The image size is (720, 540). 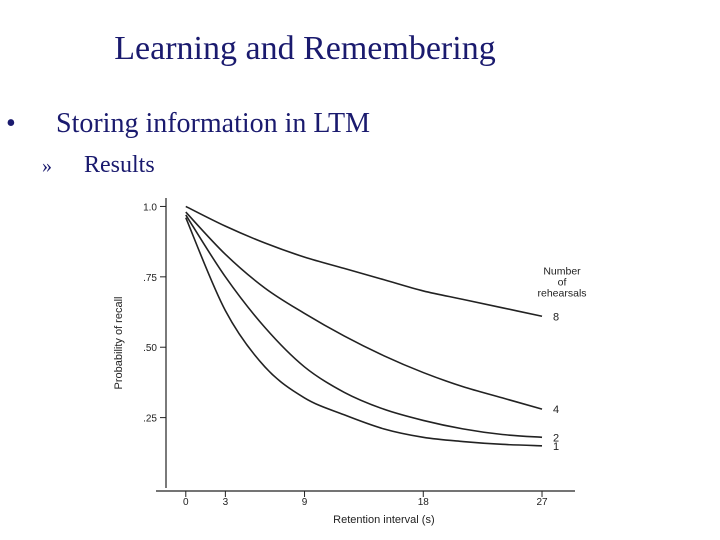 I want to click on series-label-8: 8, so click(x=556, y=317).